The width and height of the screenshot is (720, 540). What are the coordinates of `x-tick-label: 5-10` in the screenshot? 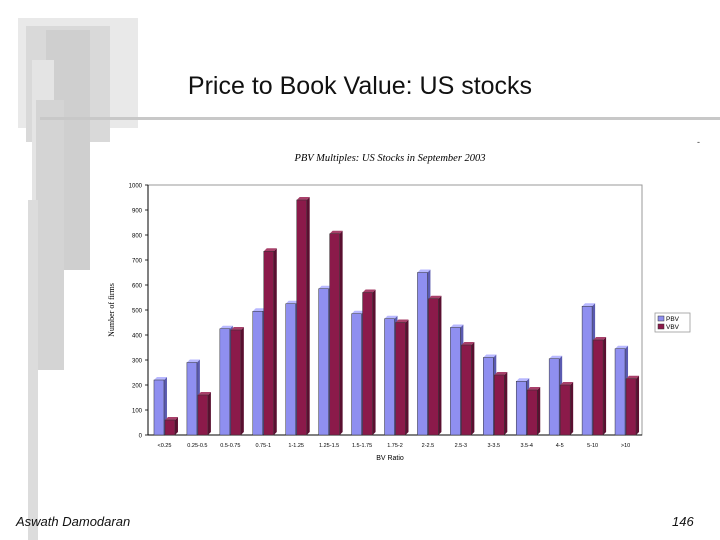 It's located at (592, 446).